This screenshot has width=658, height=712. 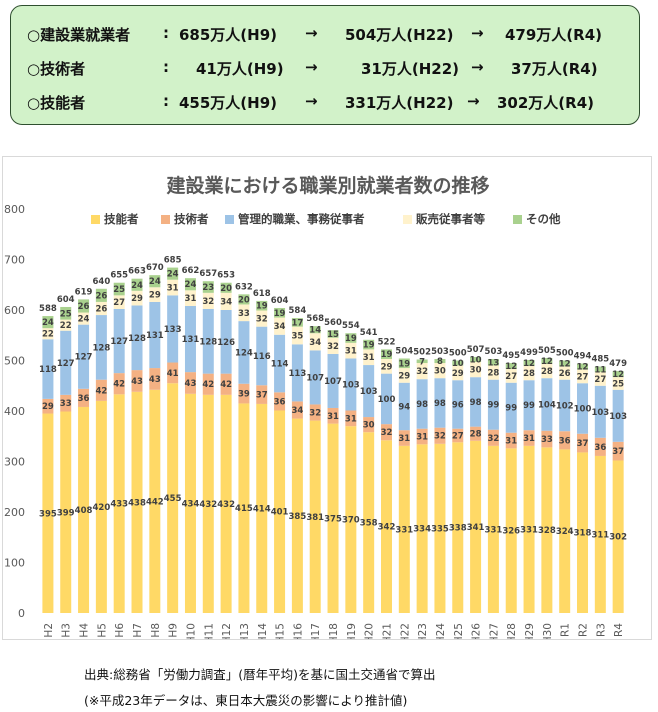 What do you see at coordinates (440, 529) in the screenshot?
I see `data-label: 335` at bounding box center [440, 529].